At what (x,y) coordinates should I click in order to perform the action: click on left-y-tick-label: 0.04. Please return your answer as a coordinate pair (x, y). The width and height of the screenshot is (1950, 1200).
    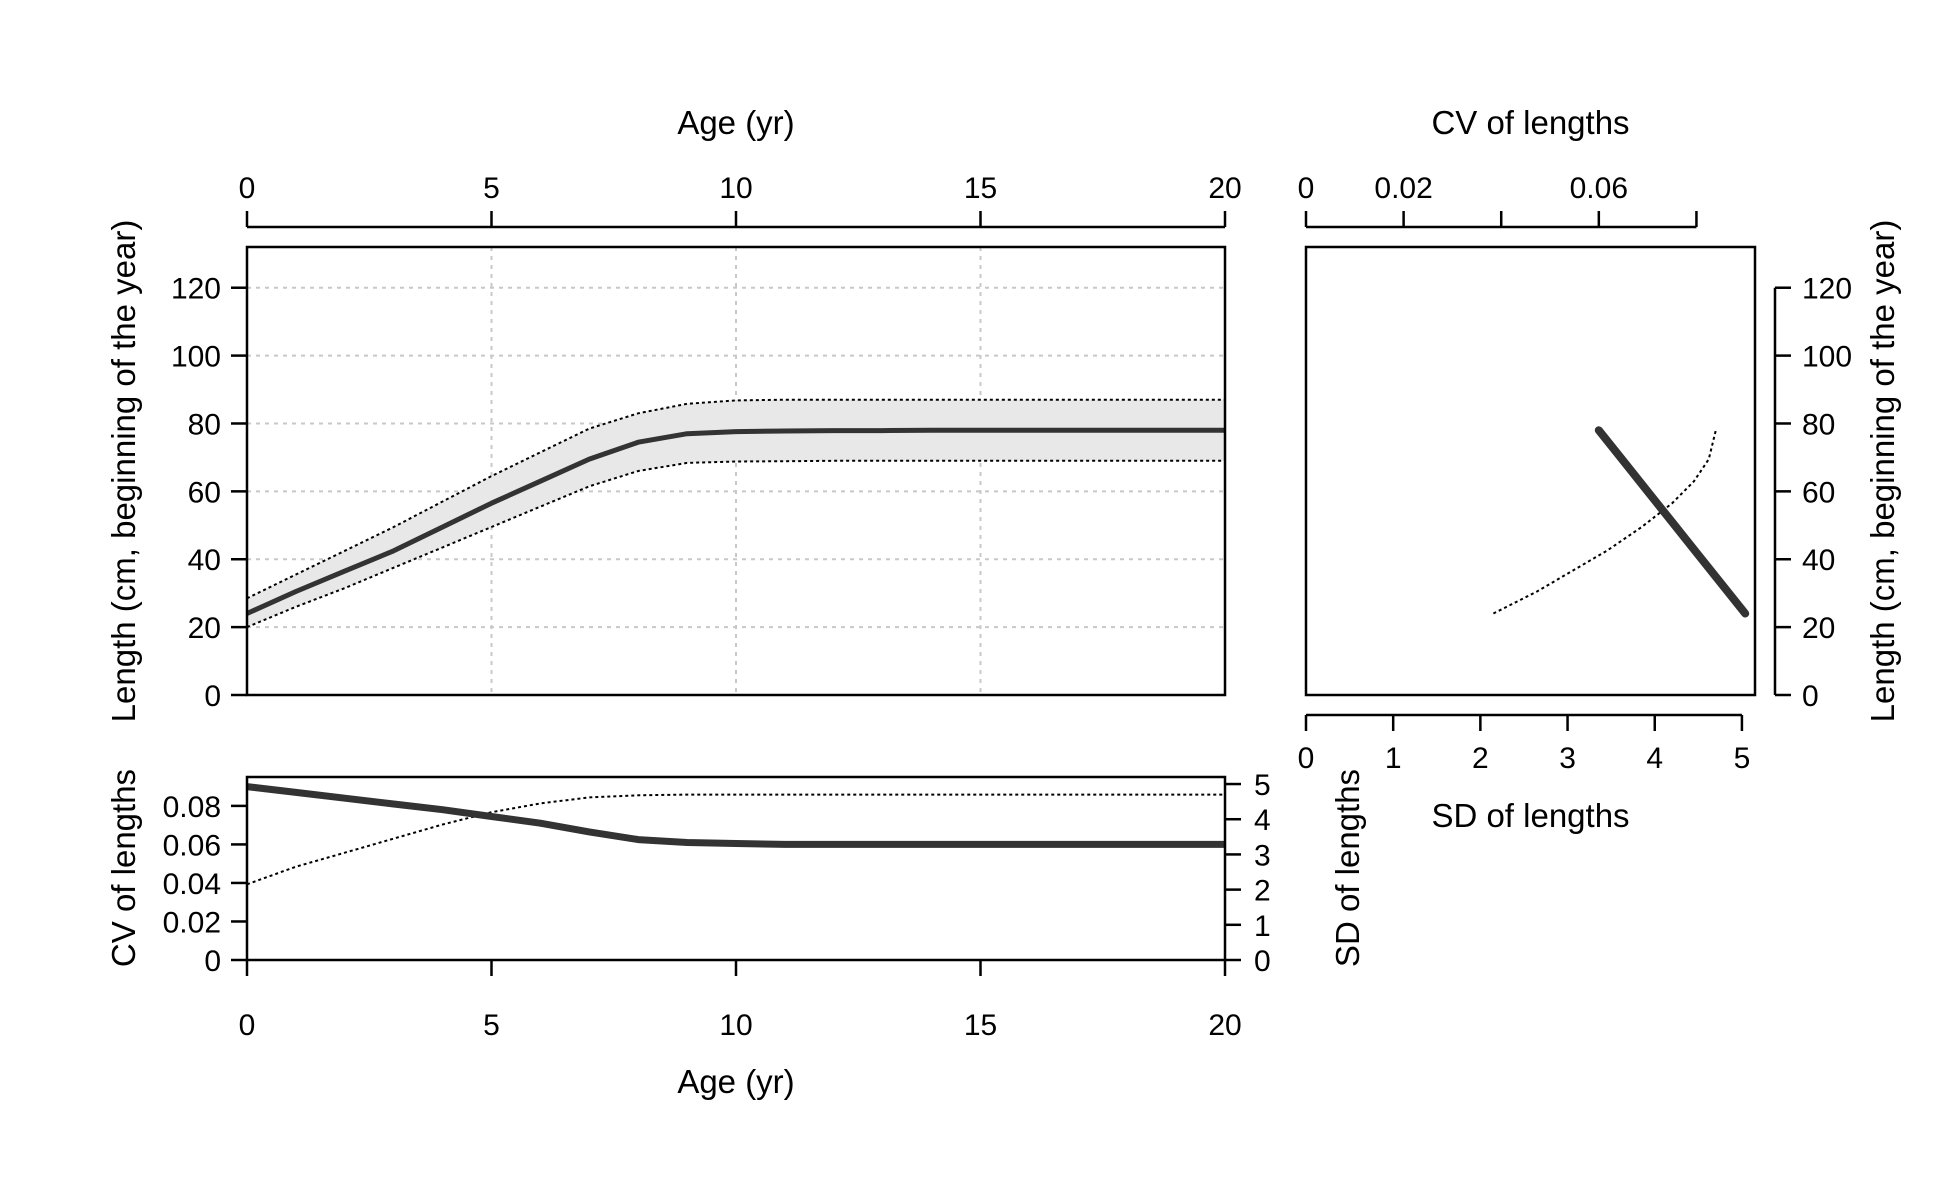
    Looking at the image, I should click on (192, 884).